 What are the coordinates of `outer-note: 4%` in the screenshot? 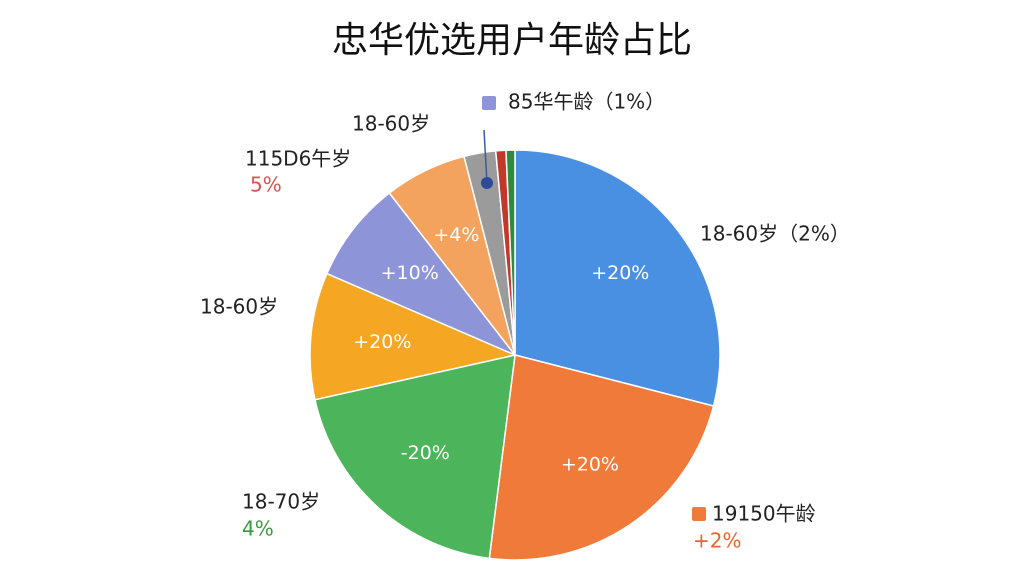 It's located at (258, 529).